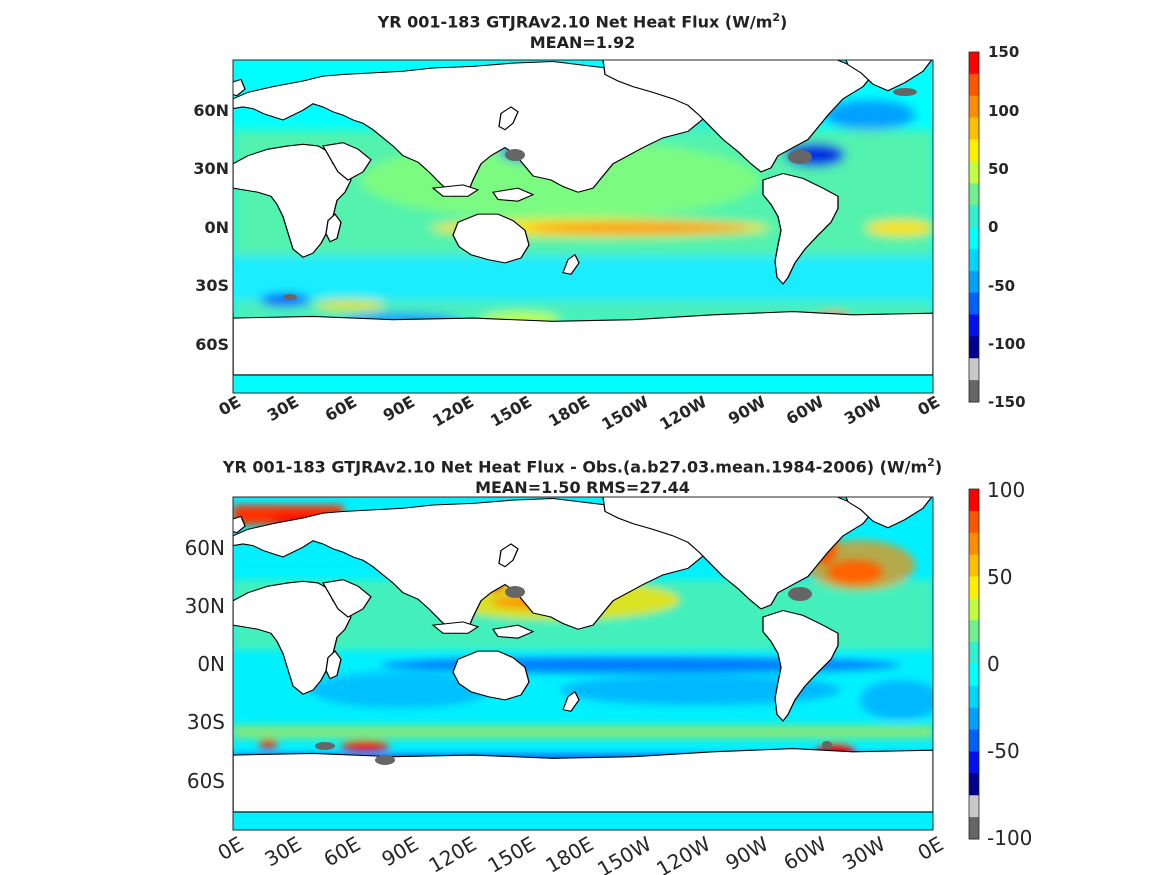  I want to click on top-lon-tick: 120W, so click(683, 413).